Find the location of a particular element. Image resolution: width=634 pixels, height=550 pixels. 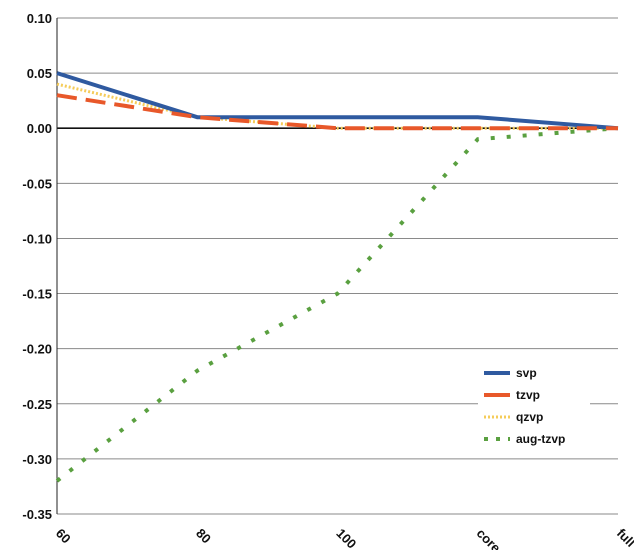

x-tick-label: 80 is located at coordinates (203, 536).